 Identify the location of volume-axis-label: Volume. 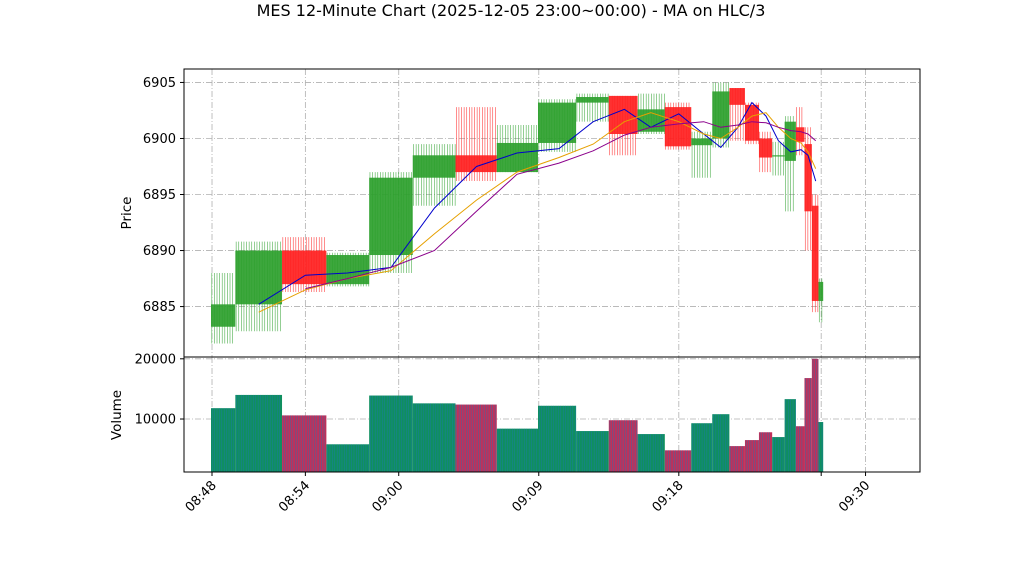
(117, 415).